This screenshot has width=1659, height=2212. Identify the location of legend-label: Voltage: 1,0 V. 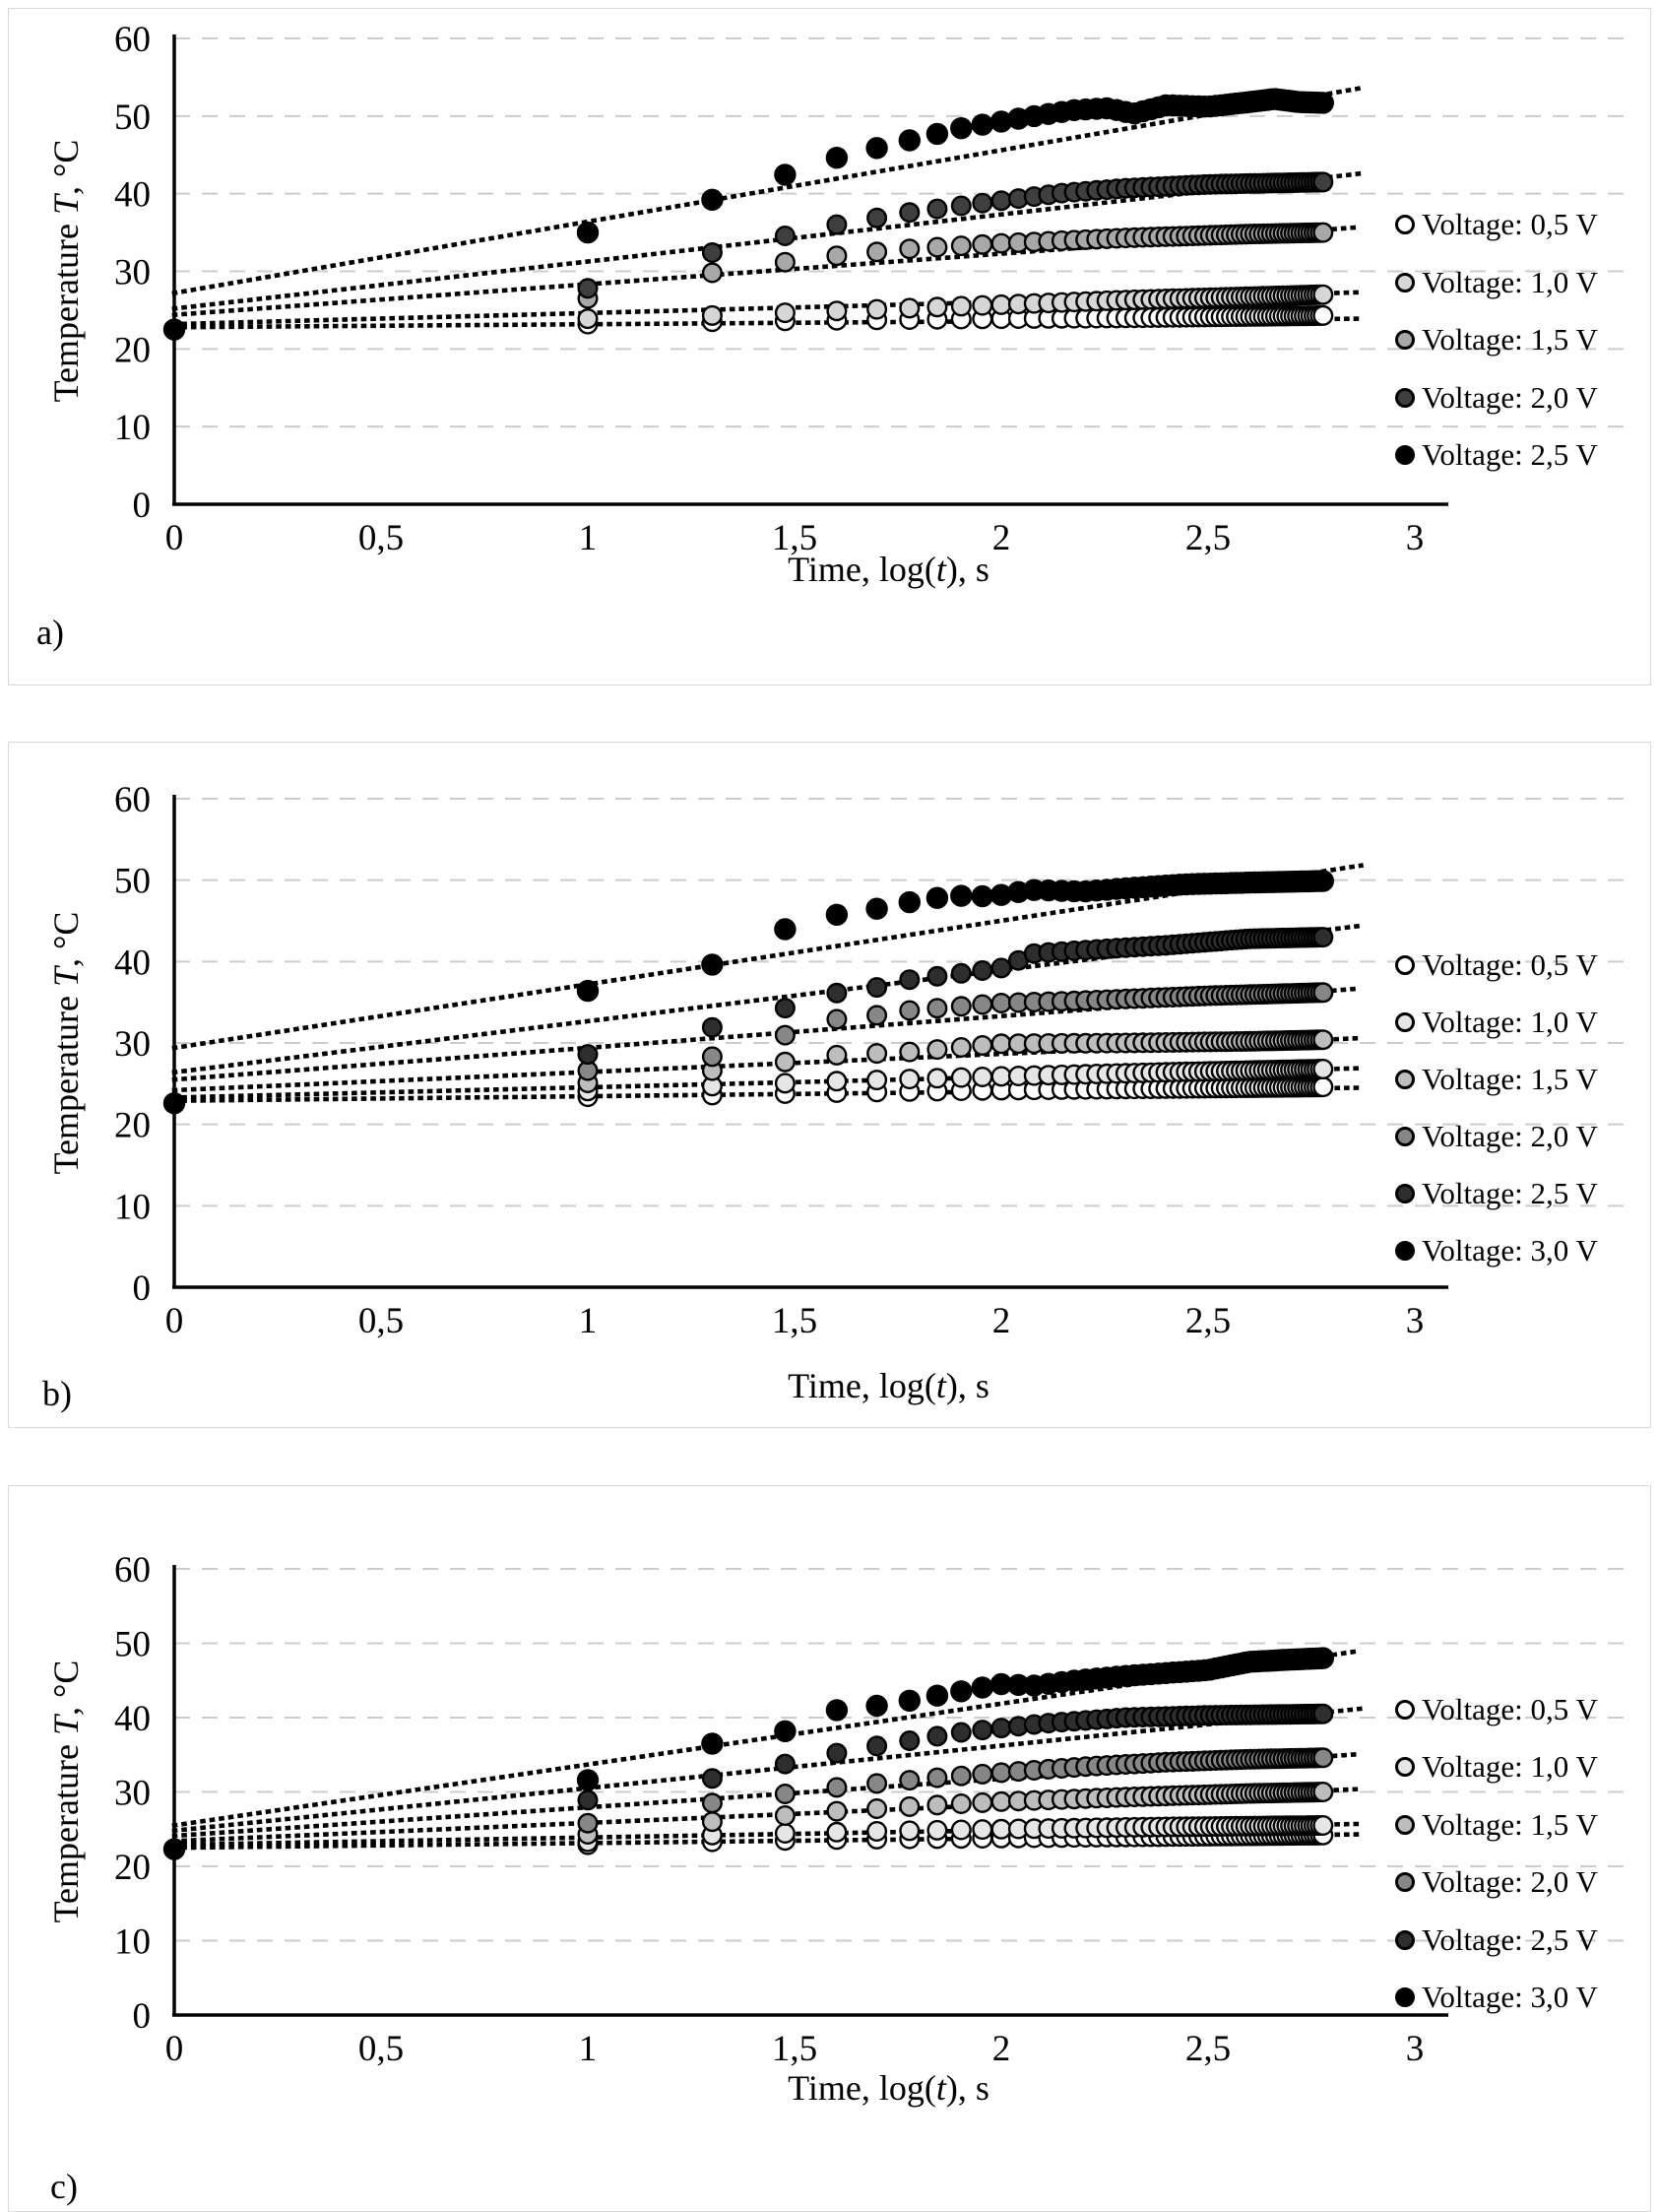
(1510, 1767).